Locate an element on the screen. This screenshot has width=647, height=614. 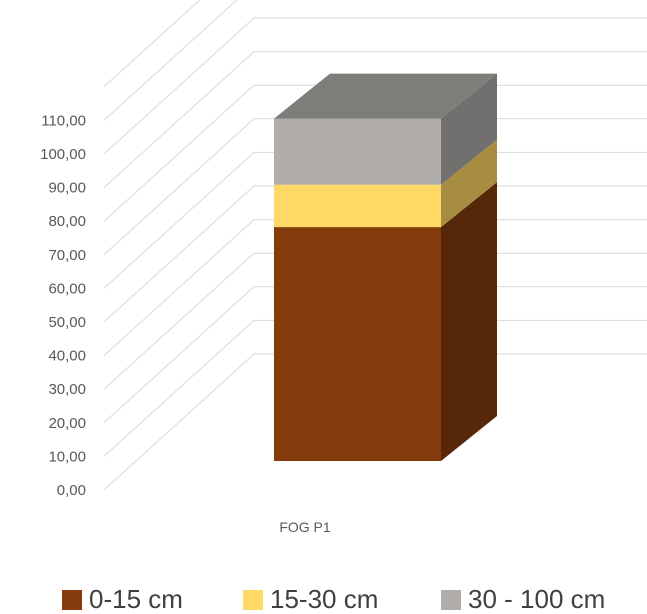
x-axis-categories: FOG P1 is located at coordinates (305, 527).